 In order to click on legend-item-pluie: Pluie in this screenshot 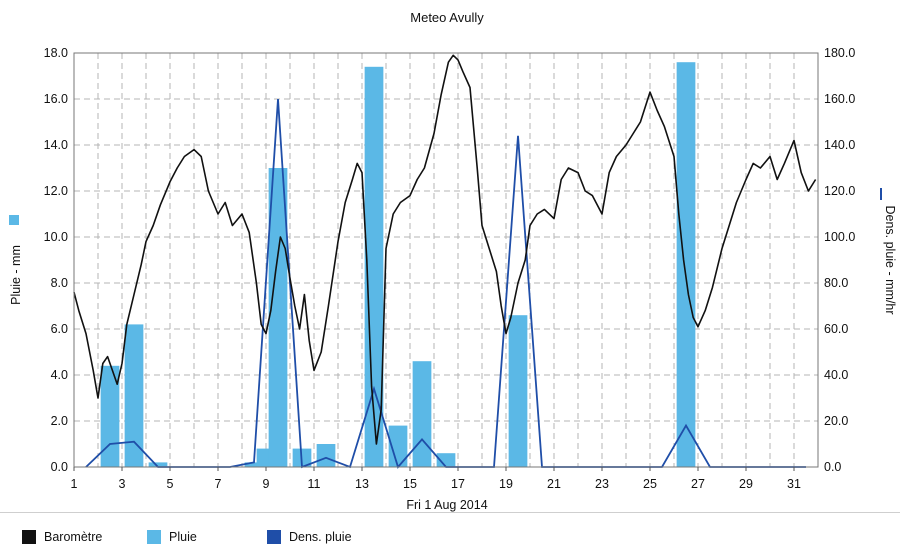, I will do `click(172, 537)`.